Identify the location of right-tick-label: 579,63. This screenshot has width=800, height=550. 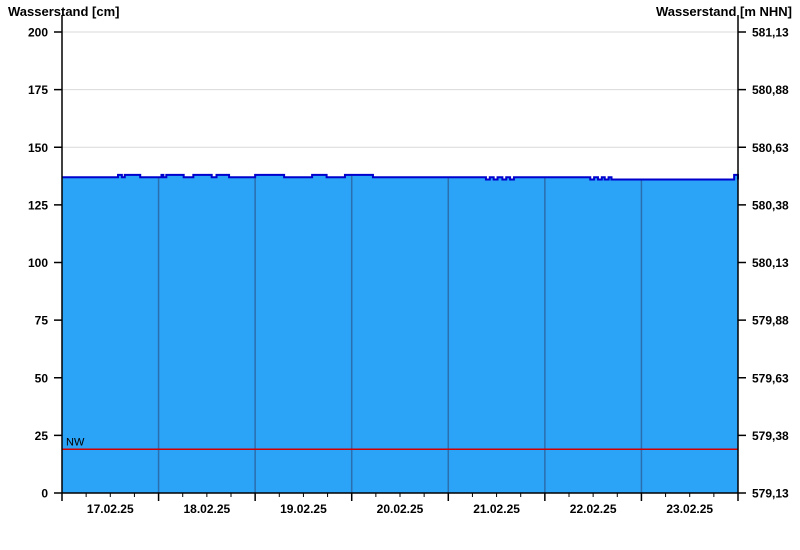
(770, 378).